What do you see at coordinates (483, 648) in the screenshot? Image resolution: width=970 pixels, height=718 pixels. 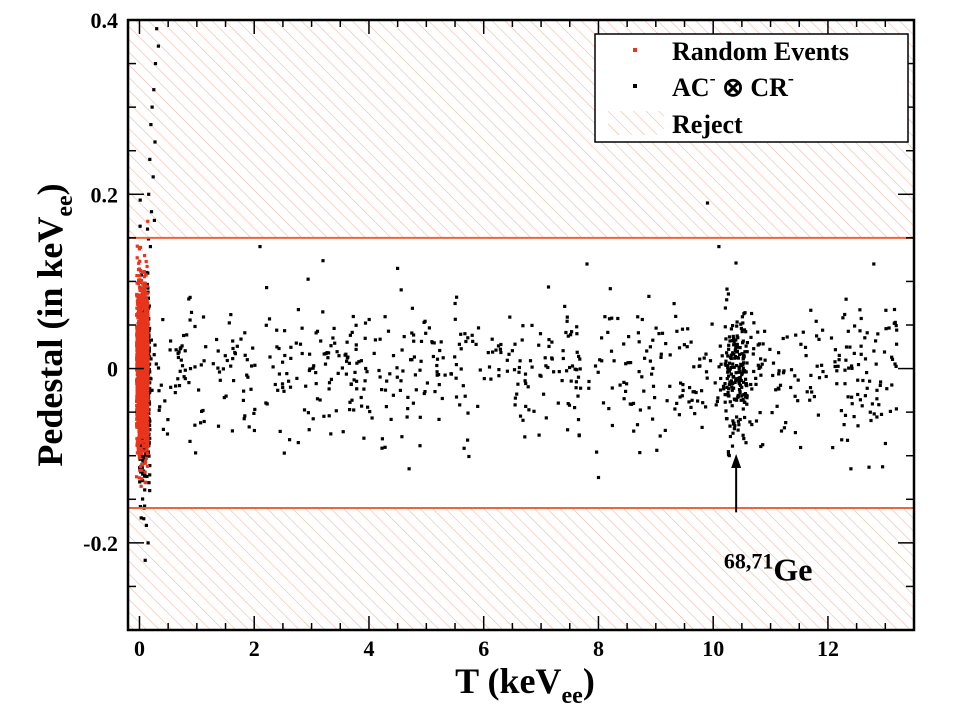 I see `x-tick-label: 6` at bounding box center [483, 648].